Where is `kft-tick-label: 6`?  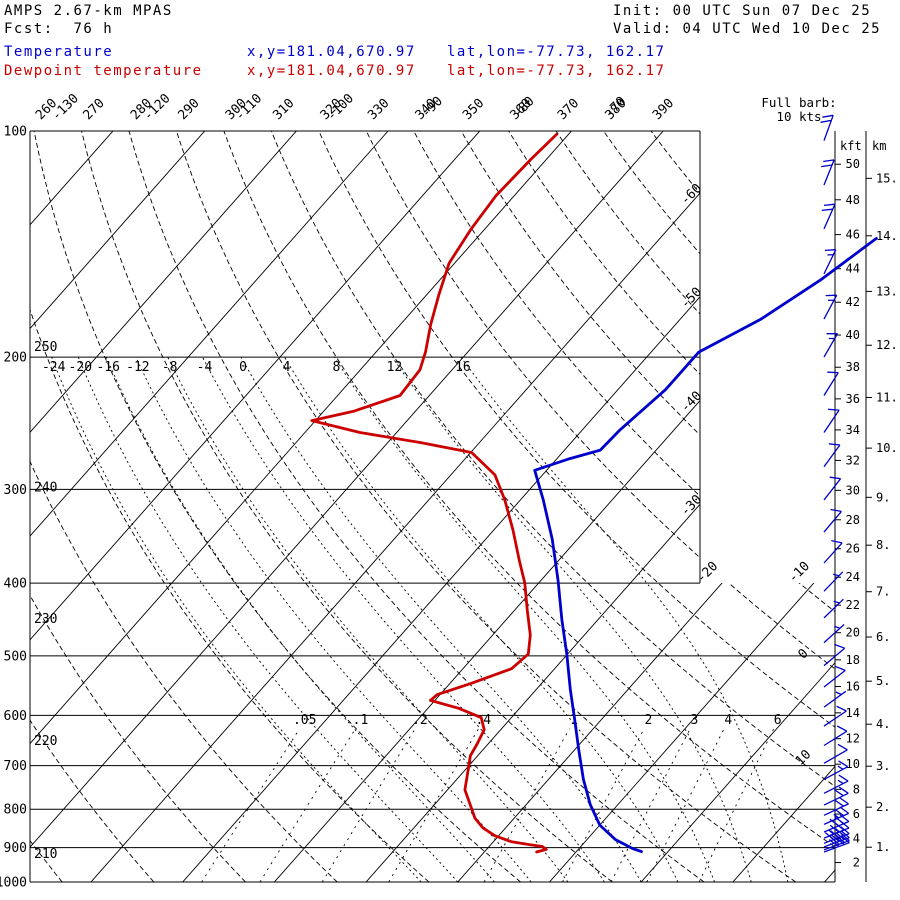
kft-tick-label: 6 is located at coordinates (856, 814).